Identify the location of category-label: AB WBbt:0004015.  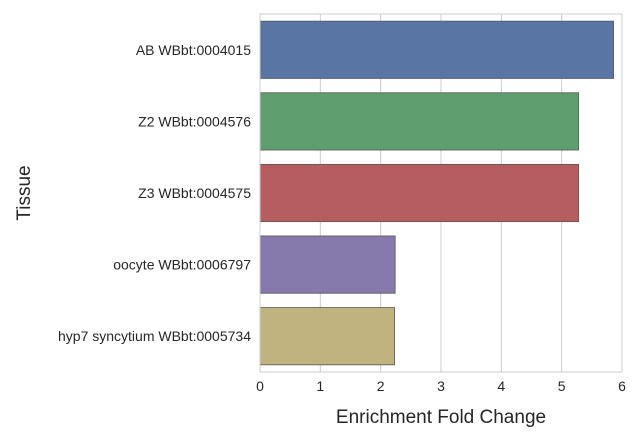
(193, 50).